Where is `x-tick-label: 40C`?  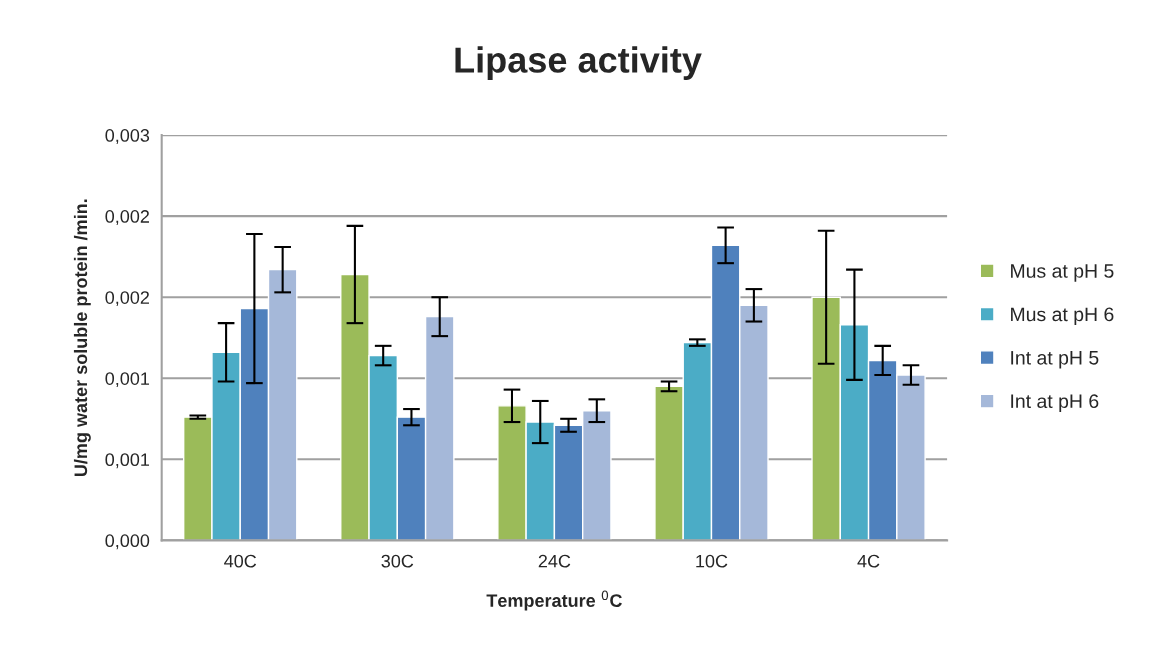
x-tick-label: 40C is located at coordinates (240, 561).